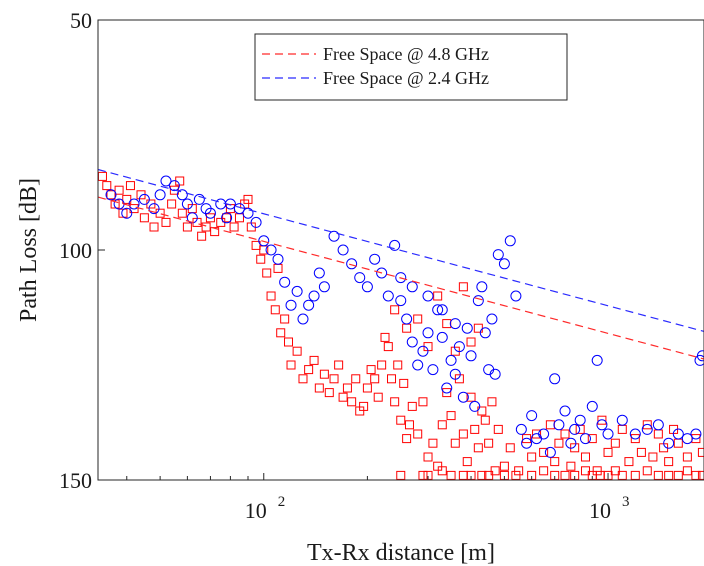 The width and height of the screenshot is (704, 566). I want to click on y-tick-label: 50, so click(81, 20).